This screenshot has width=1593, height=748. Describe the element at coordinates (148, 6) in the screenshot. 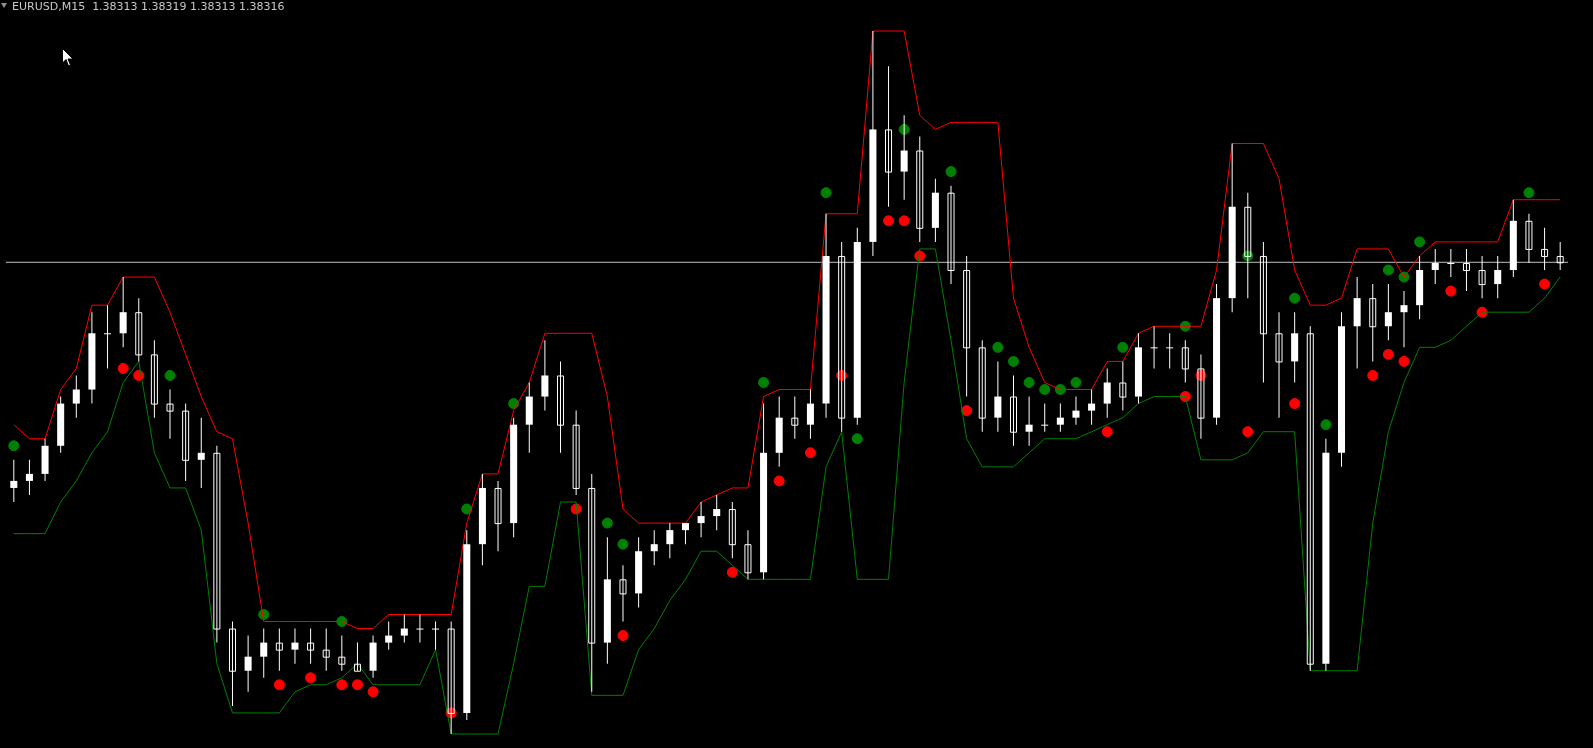

I see `chart-title: EURUSD,M15 1.38313 1.38319 1.38313 1.38316` at that location.